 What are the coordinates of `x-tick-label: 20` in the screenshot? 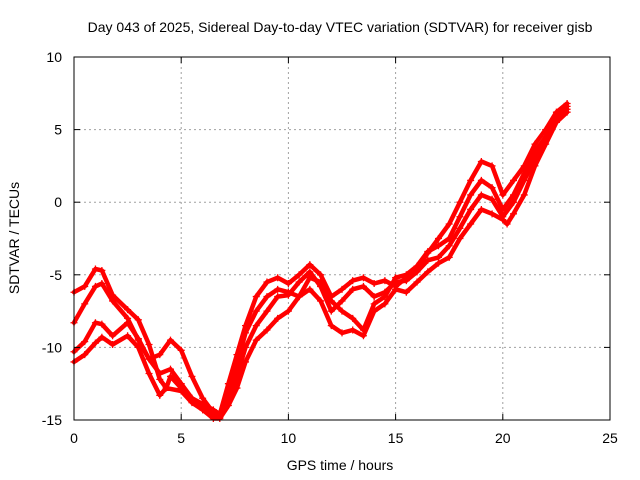 It's located at (503, 438).